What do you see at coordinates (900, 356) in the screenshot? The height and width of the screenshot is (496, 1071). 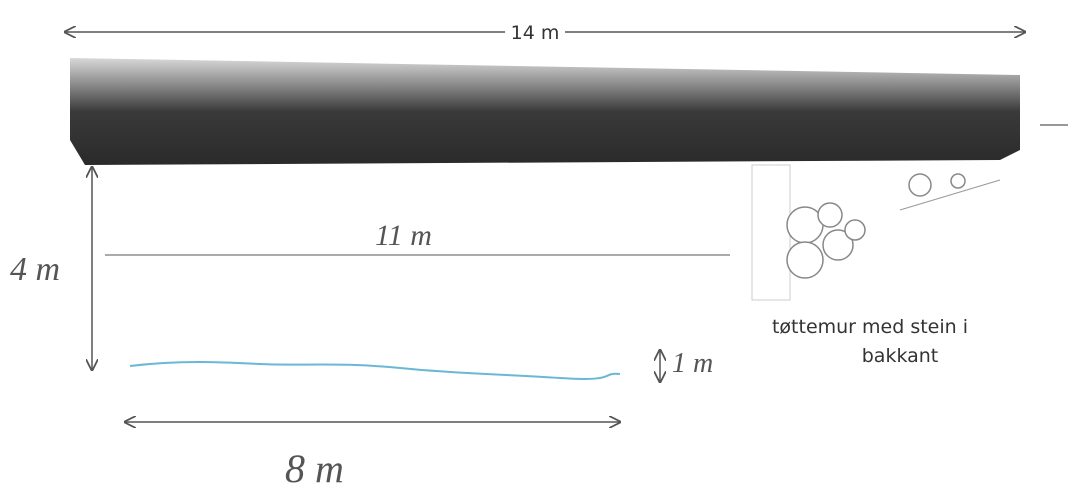 I see `caption-line: bakkant` at bounding box center [900, 356].